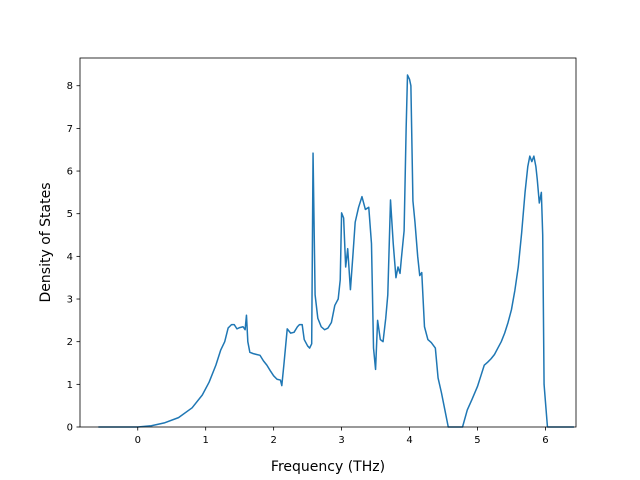  Describe the element at coordinates (70, 257) in the screenshot. I see `y-tick-label: 4` at that location.